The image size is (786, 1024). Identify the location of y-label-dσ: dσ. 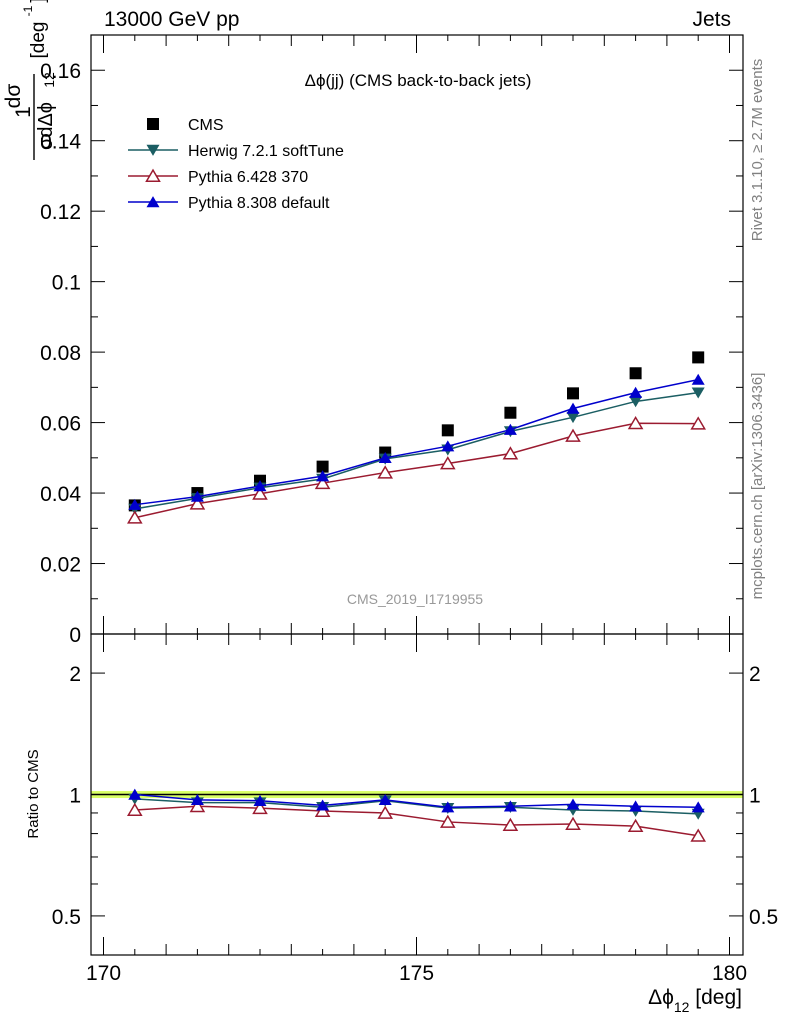
(13, 96).